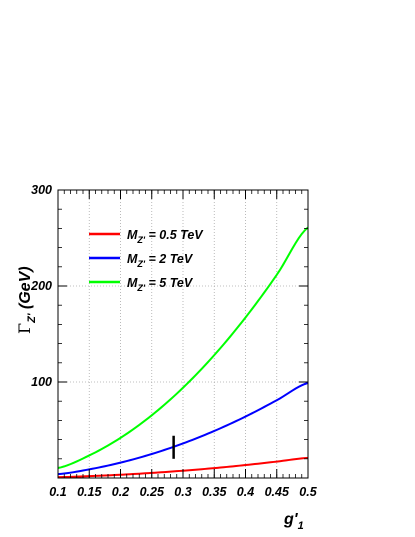 The image size is (415, 537). I want to click on y-axis-label-symbol: Γ, so click(24, 328).